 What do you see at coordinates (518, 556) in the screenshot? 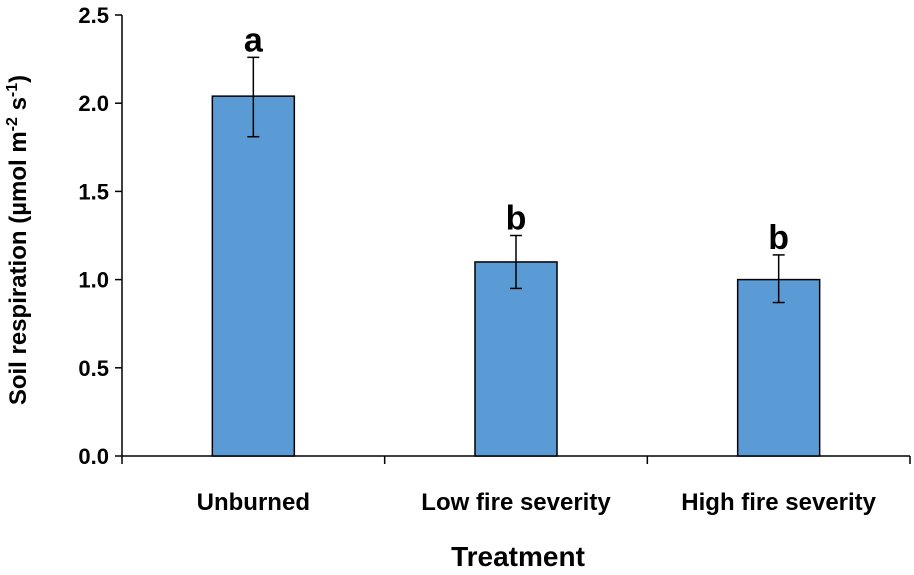
I see `x-axis-title: Treatment` at bounding box center [518, 556].